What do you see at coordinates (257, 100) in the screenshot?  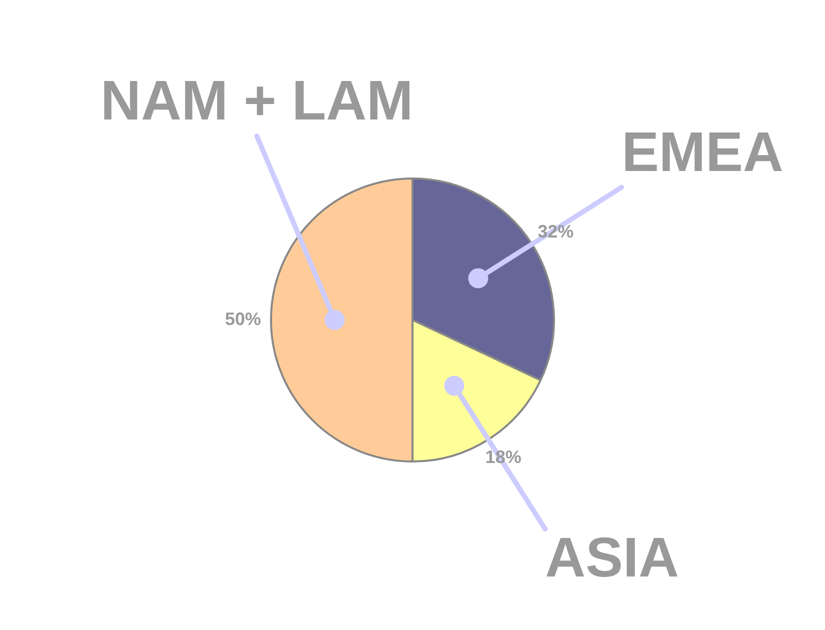 I see `slice-label: NAM + LAM` at bounding box center [257, 100].